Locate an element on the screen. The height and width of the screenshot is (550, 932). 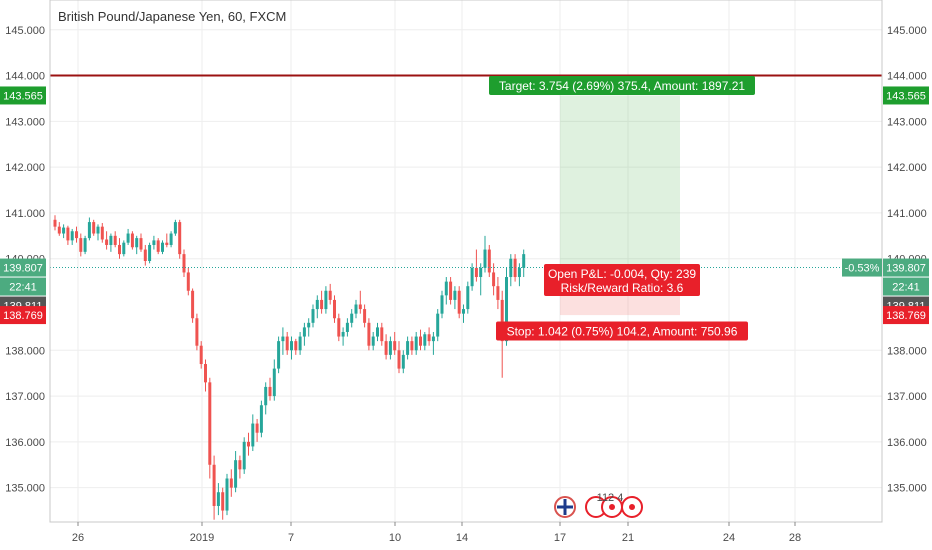
pct-change-bg is located at coordinates (862, 267).